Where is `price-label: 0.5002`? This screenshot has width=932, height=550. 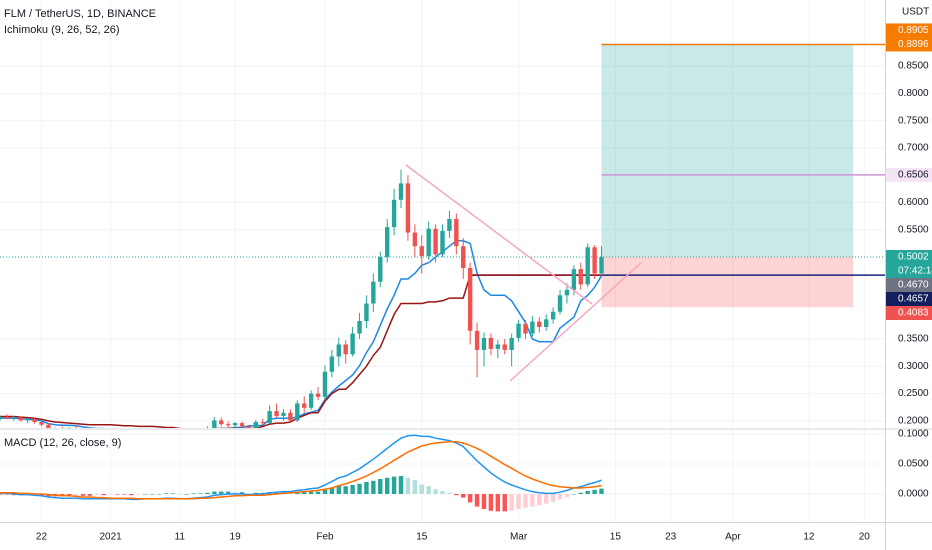
price-label: 0.5002 is located at coordinates (913, 257).